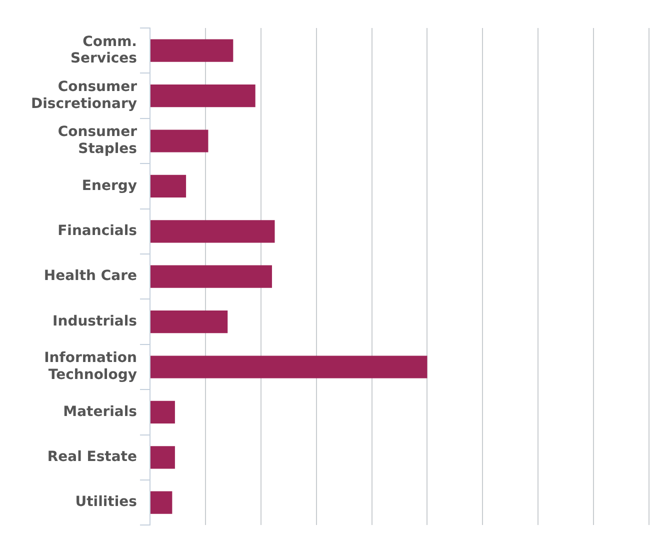  Describe the element at coordinates (92, 457) in the screenshot. I see `y-tick-label: Real Estate` at that location.